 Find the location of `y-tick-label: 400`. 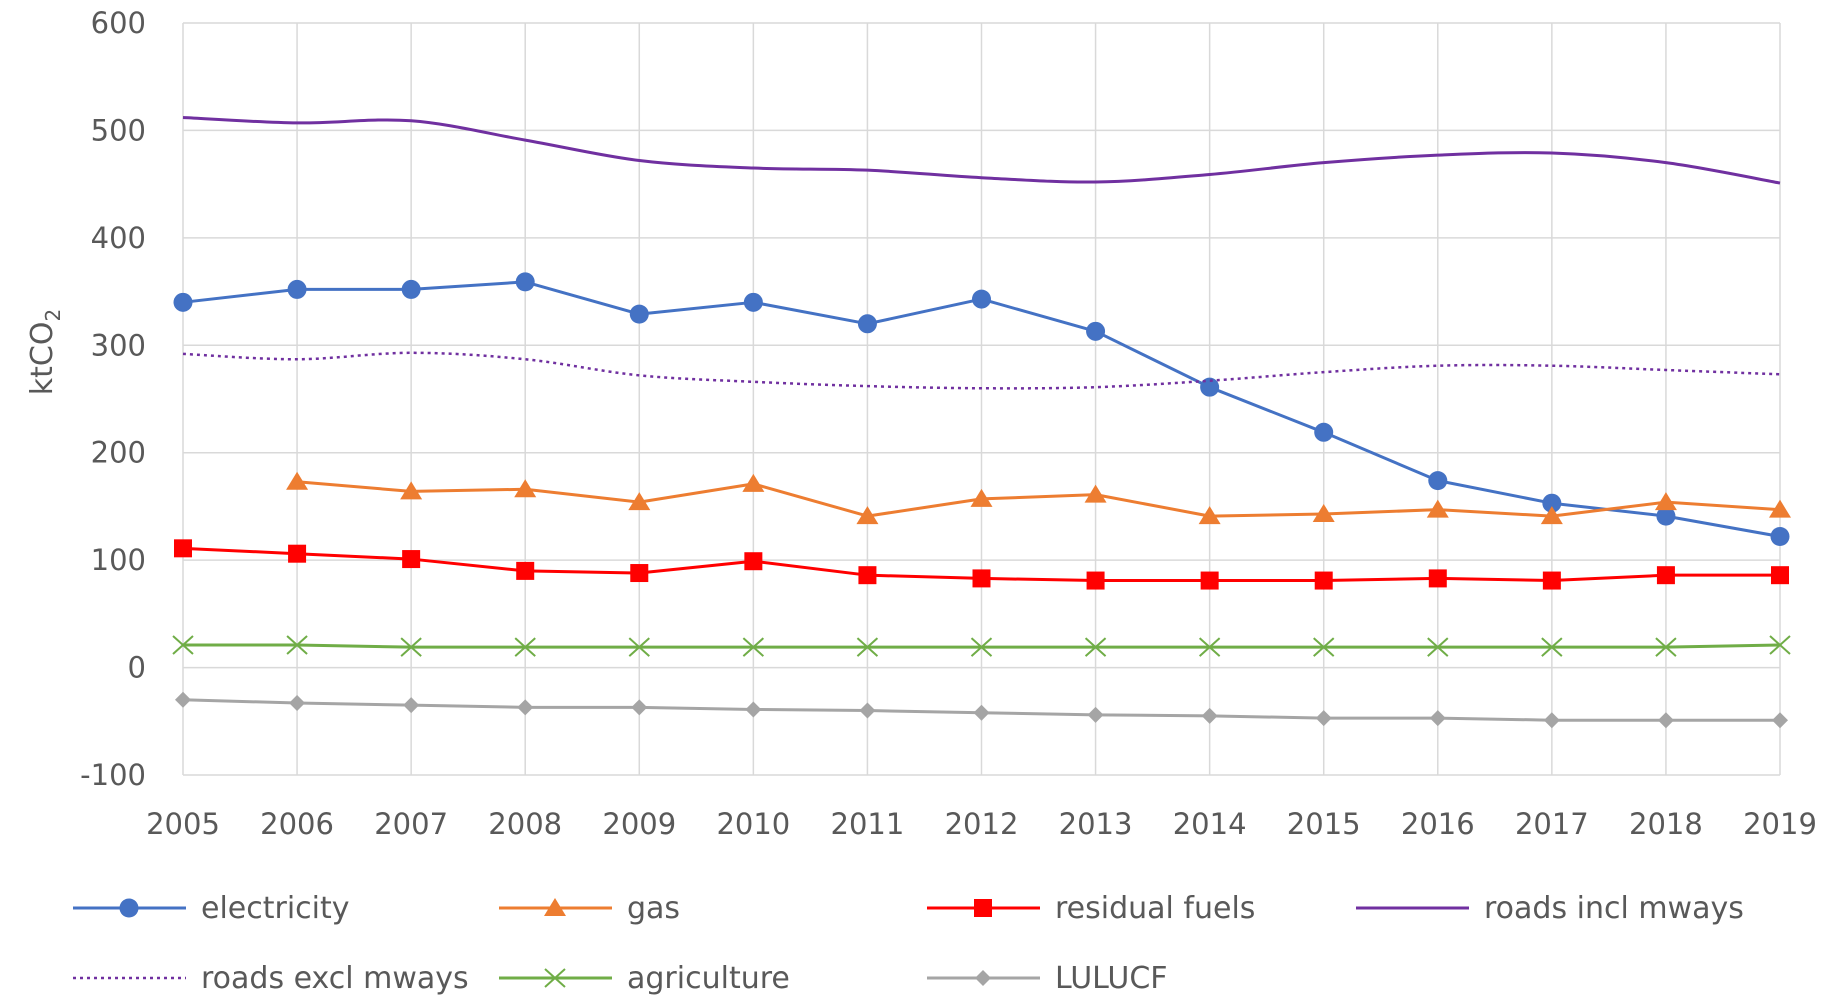

y-tick-label: 400 is located at coordinates (118, 238).